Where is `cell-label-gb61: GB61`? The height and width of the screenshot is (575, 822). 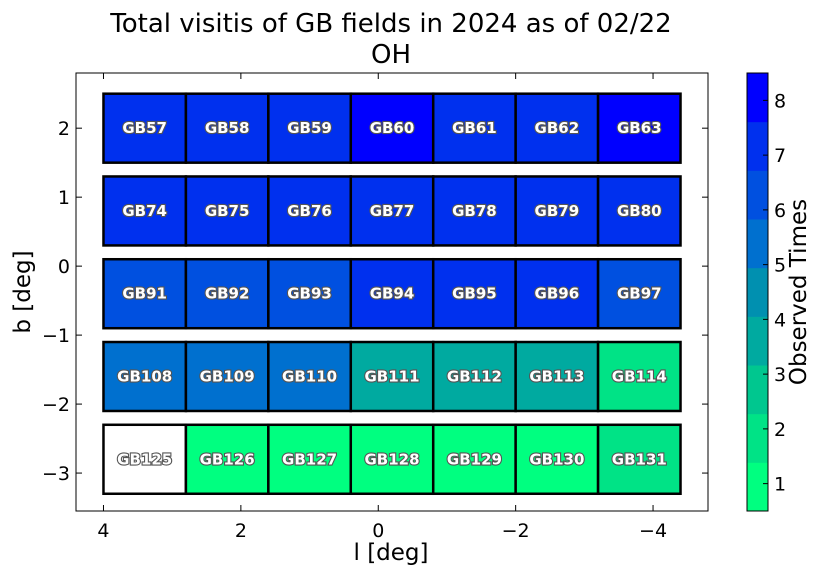
cell-label-gb61: GB61 is located at coordinates (474, 128).